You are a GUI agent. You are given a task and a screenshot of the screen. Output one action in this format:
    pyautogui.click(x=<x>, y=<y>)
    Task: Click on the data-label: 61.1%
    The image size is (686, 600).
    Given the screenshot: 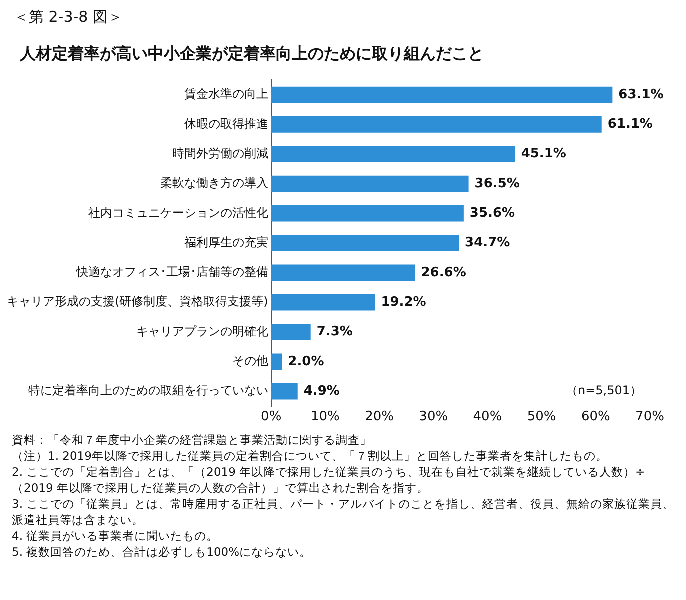 What is the action you would take?
    pyautogui.click(x=630, y=124)
    